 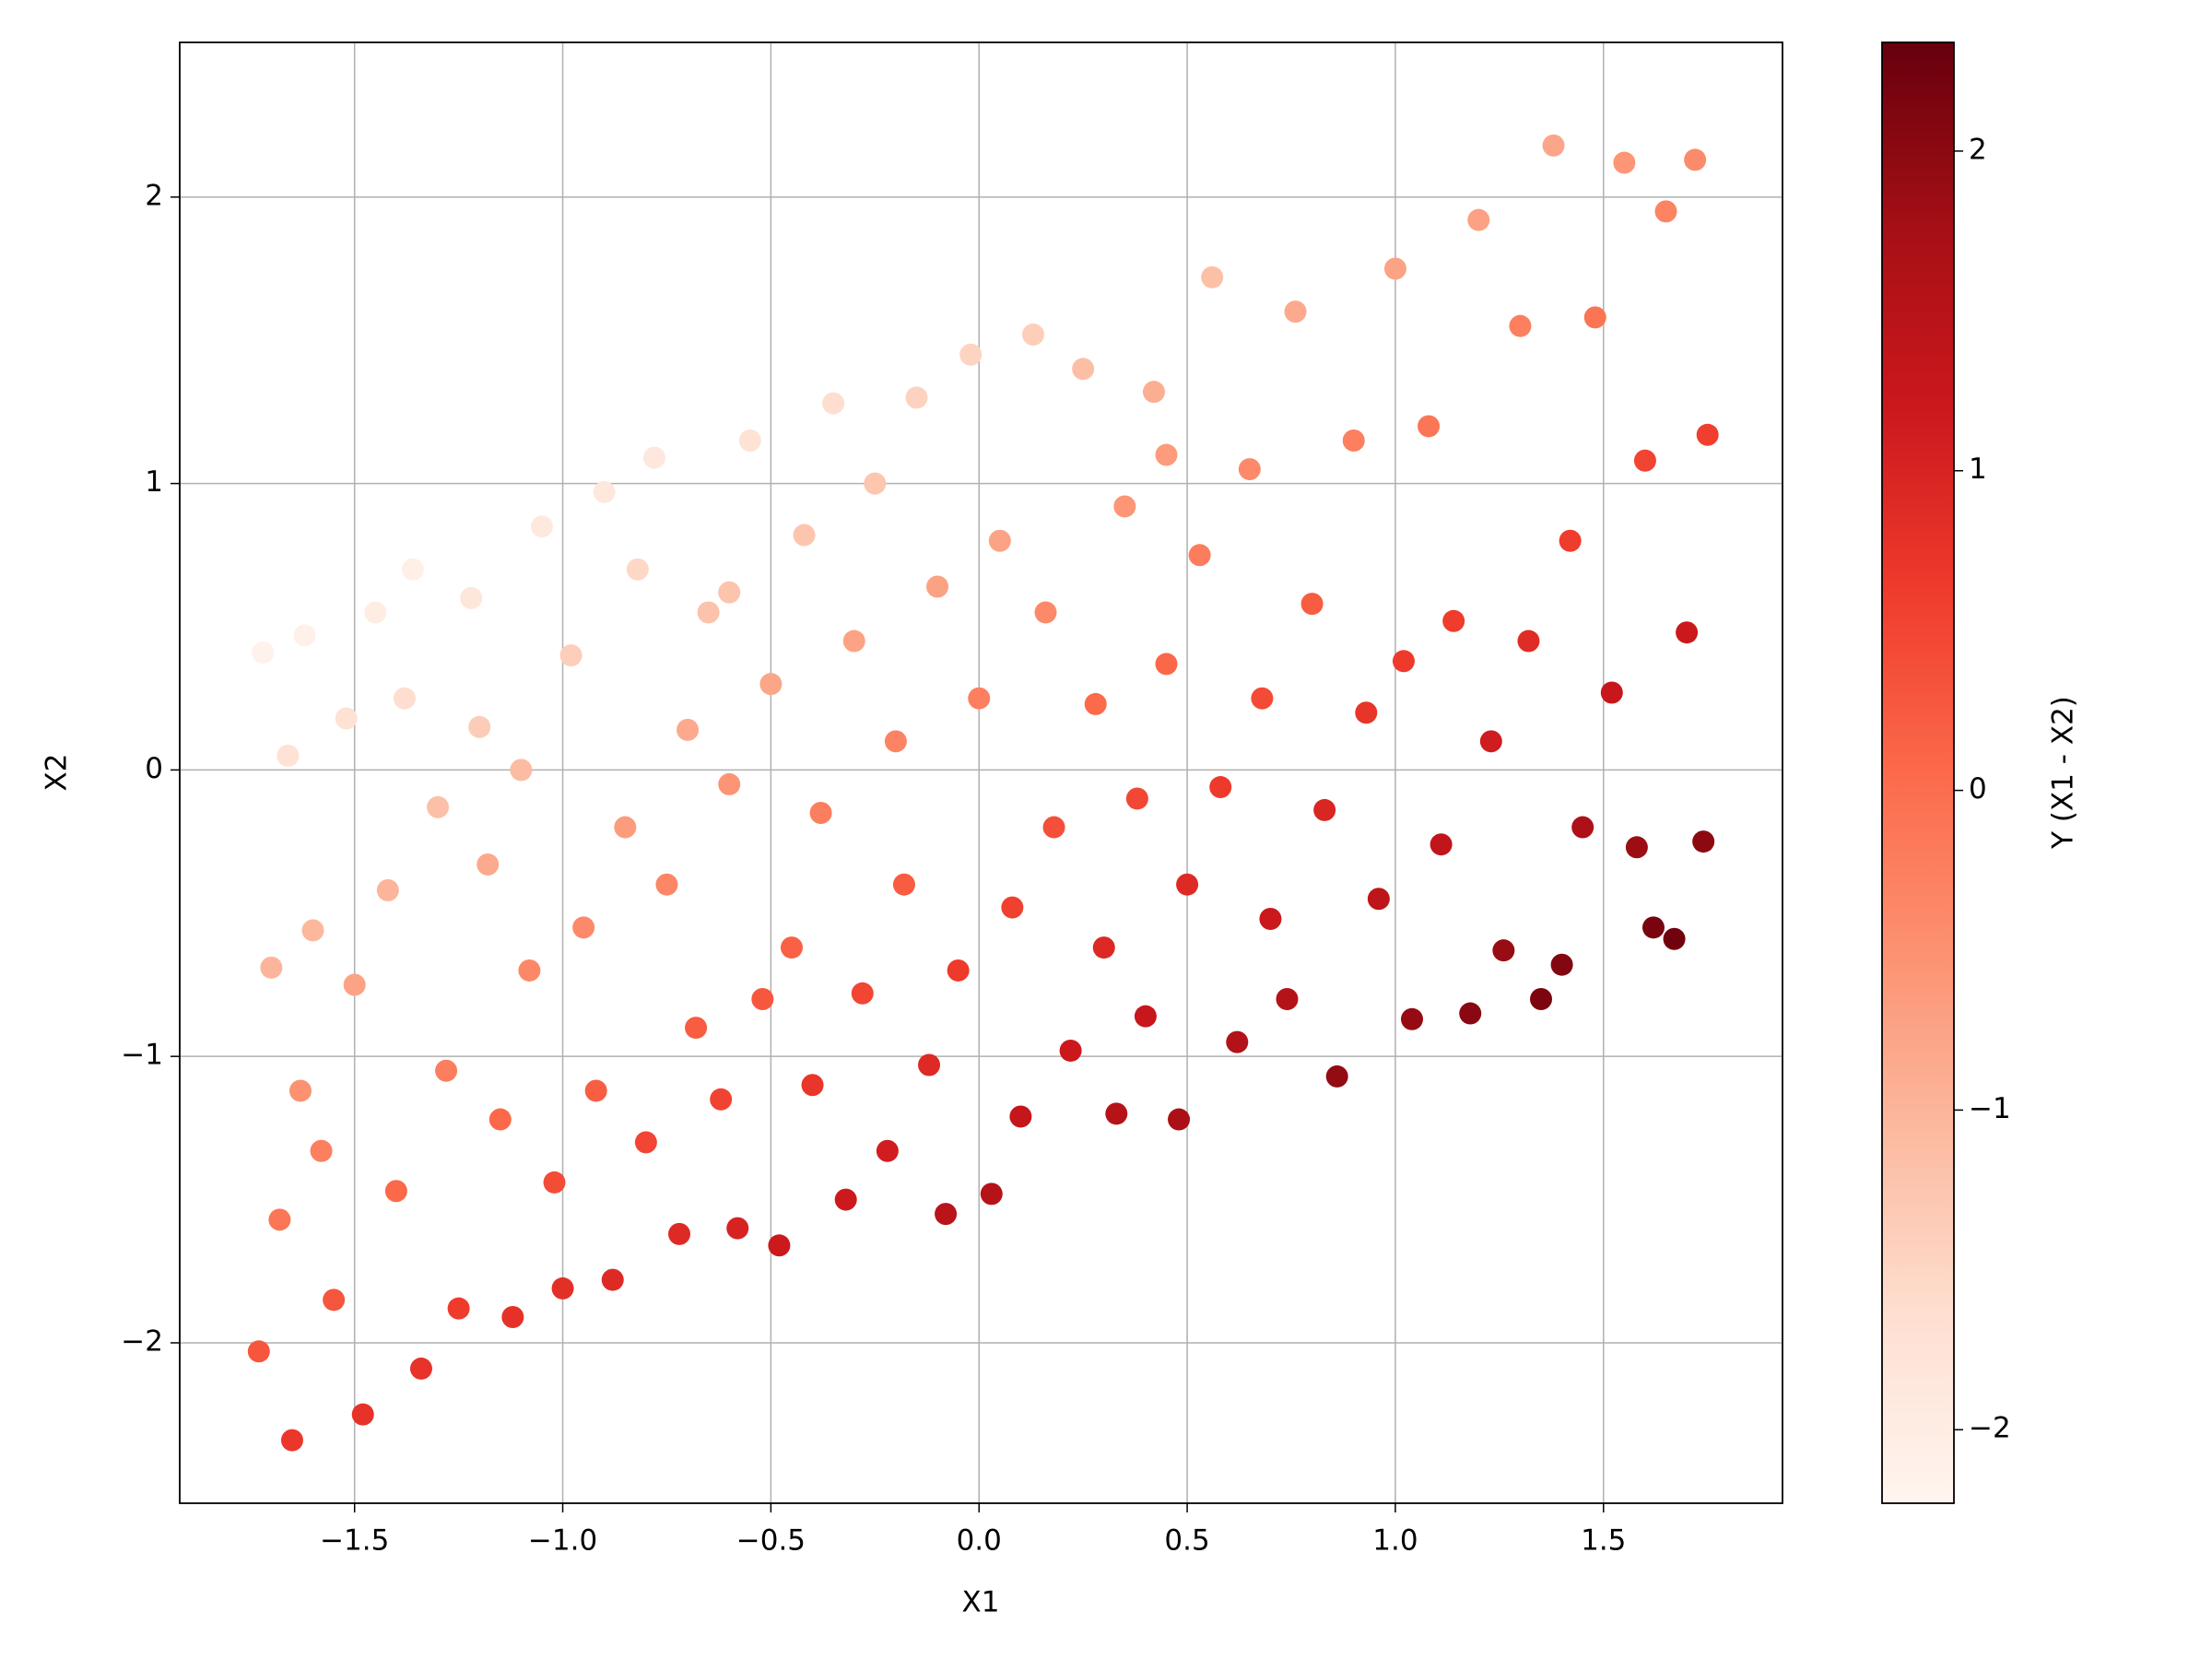 What do you see at coordinates (771, 1541) in the screenshot?
I see `x-tick-label: −0.5` at bounding box center [771, 1541].